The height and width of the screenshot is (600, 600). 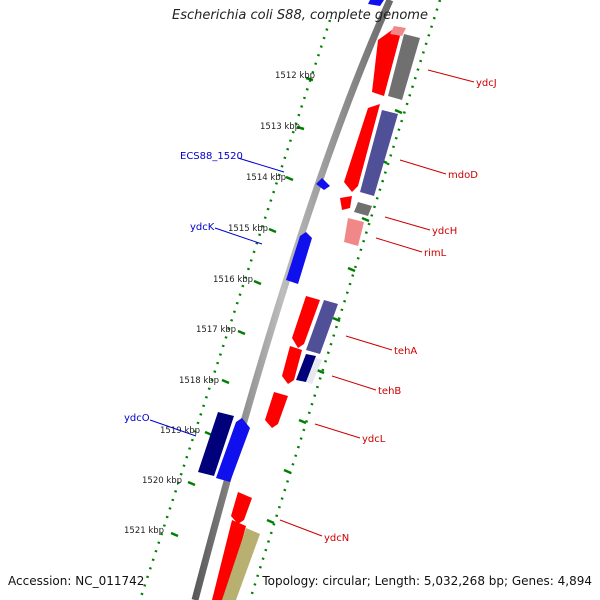 What do you see at coordinates (266, 178) in the screenshot?
I see `kbp-label: 1514 kbp` at bounding box center [266, 178].